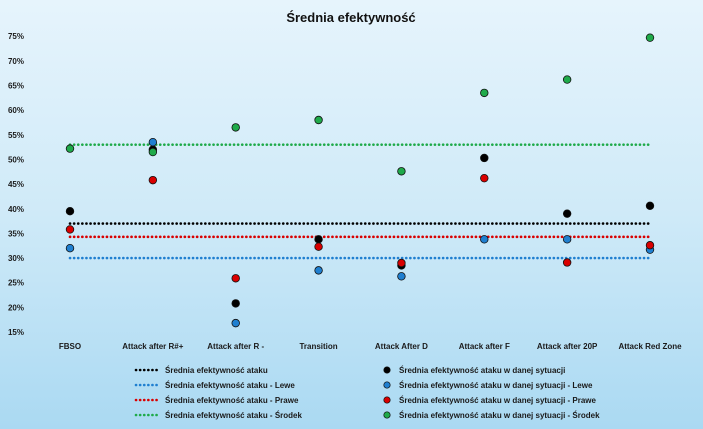 Image resolution: width=703 pixels, height=429 pixels. What do you see at coordinates (230, 385) in the screenshot?
I see `legend-label: Średnia efektywność ataku - Lewe` at bounding box center [230, 385].